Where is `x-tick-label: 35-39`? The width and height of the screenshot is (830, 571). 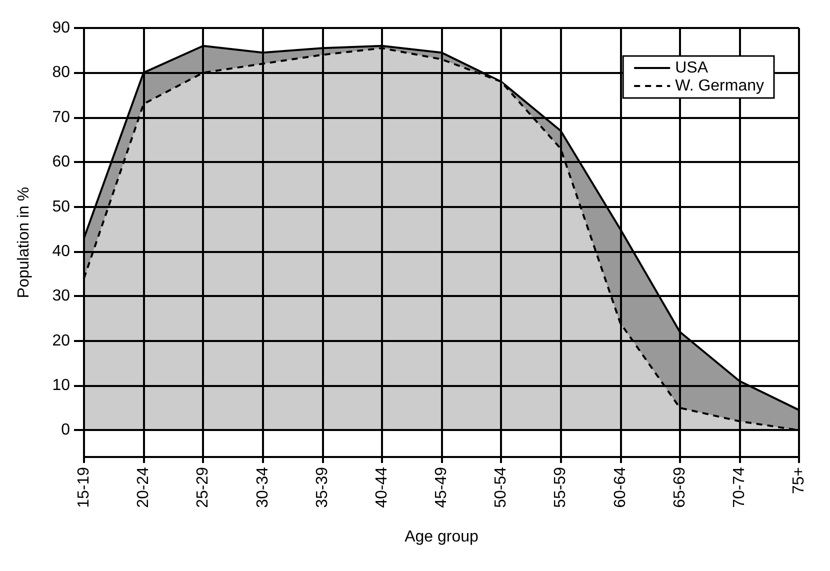
x-tick-label: 35-39 is located at coordinates (322, 487).